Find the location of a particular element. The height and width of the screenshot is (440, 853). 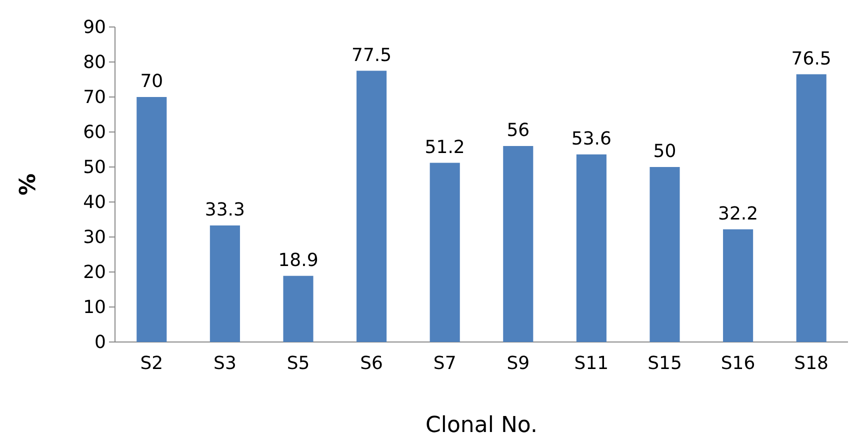

data-label: 77.5 is located at coordinates (372, 55).